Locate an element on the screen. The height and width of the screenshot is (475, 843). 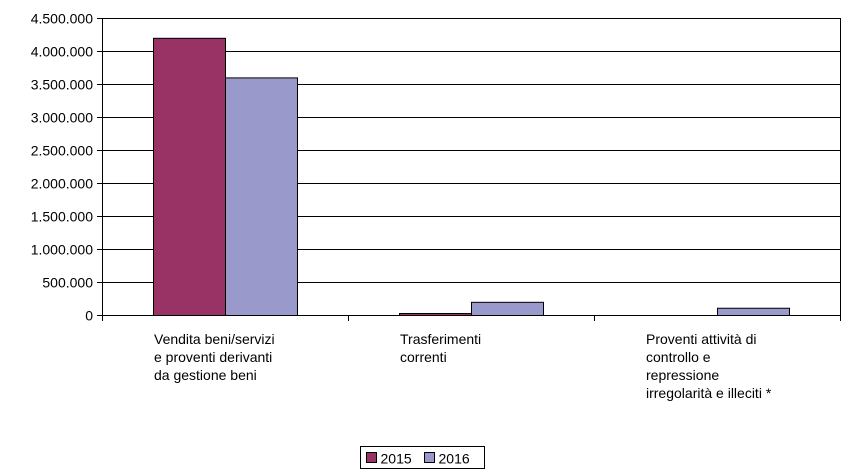
legend: 2015 2016 is located at coordinates (422, 457).